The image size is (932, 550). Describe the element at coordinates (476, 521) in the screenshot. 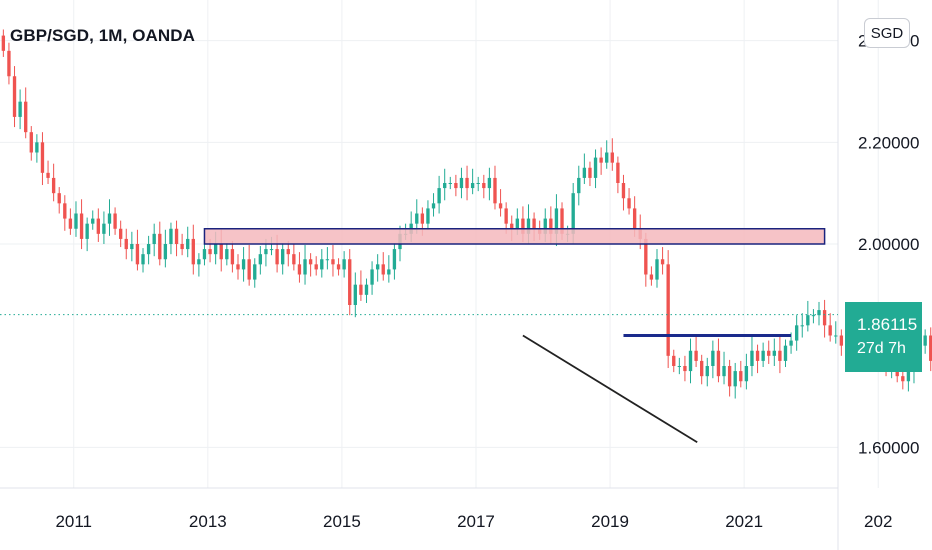

I see `x-tick-label: 2017` at that location.